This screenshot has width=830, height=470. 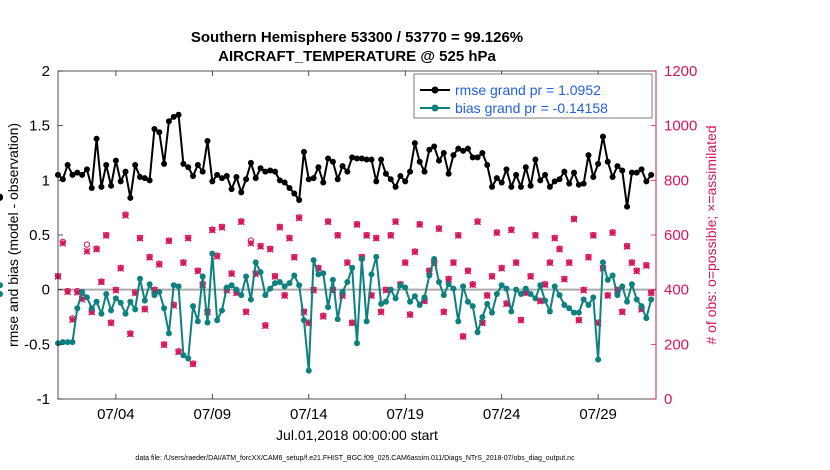 I want to click on x-tick-label: 07/24, so click(x=502, y=414).